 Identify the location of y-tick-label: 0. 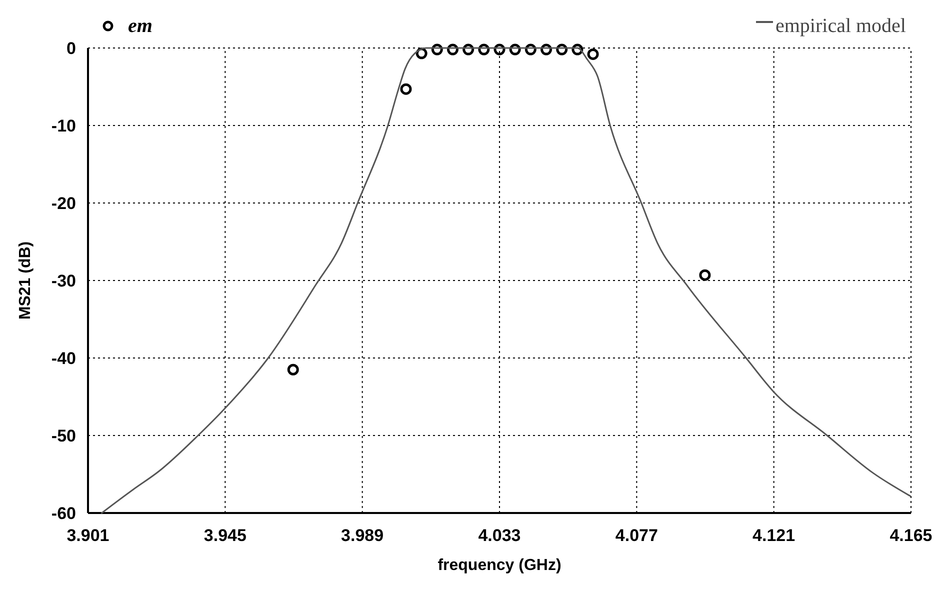
(71, 48).